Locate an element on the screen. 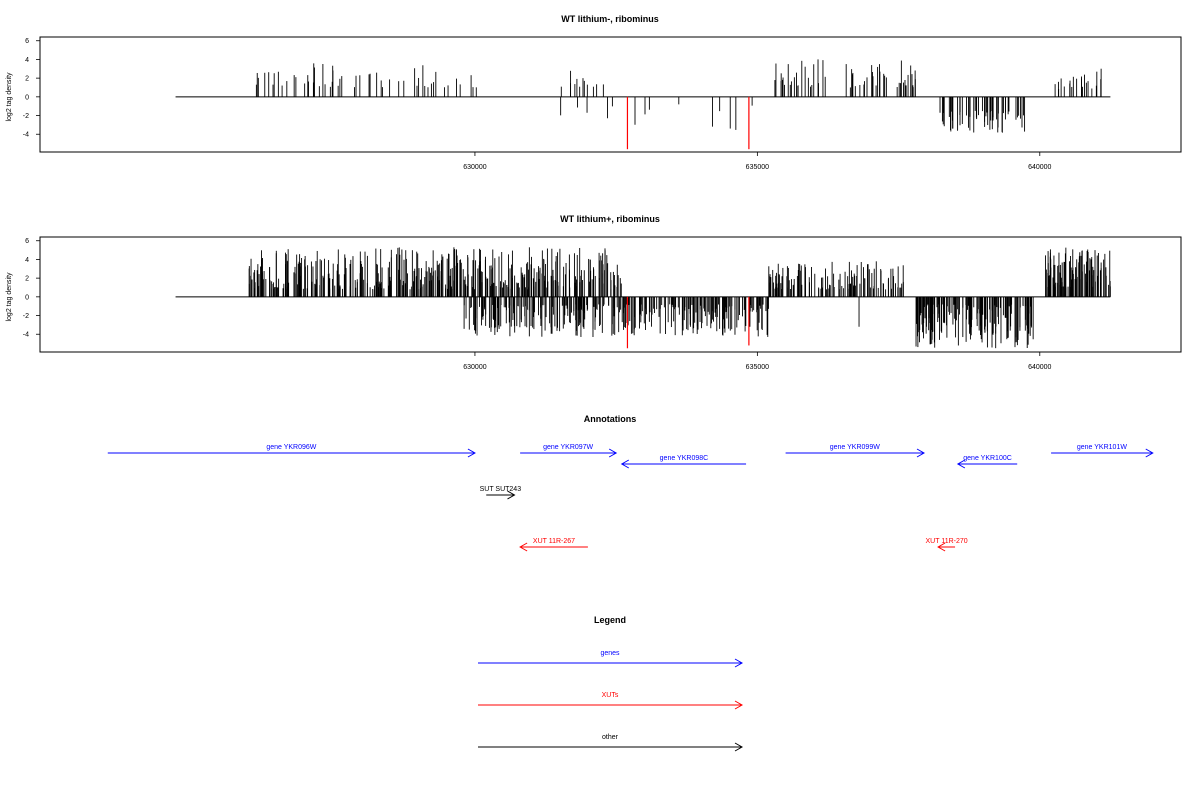 This screenshot has height=800, width=1200. feature-gene: gene YKR099W is located at coordinates (855, 451).